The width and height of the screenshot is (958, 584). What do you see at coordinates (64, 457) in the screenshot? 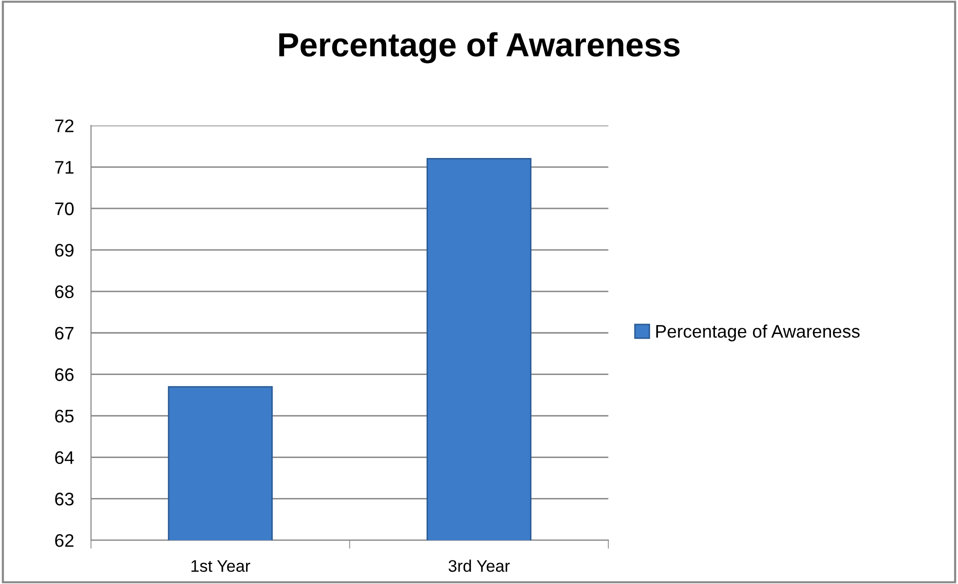
I see `y-tick-label: 64` at bounding box center [64, 457].